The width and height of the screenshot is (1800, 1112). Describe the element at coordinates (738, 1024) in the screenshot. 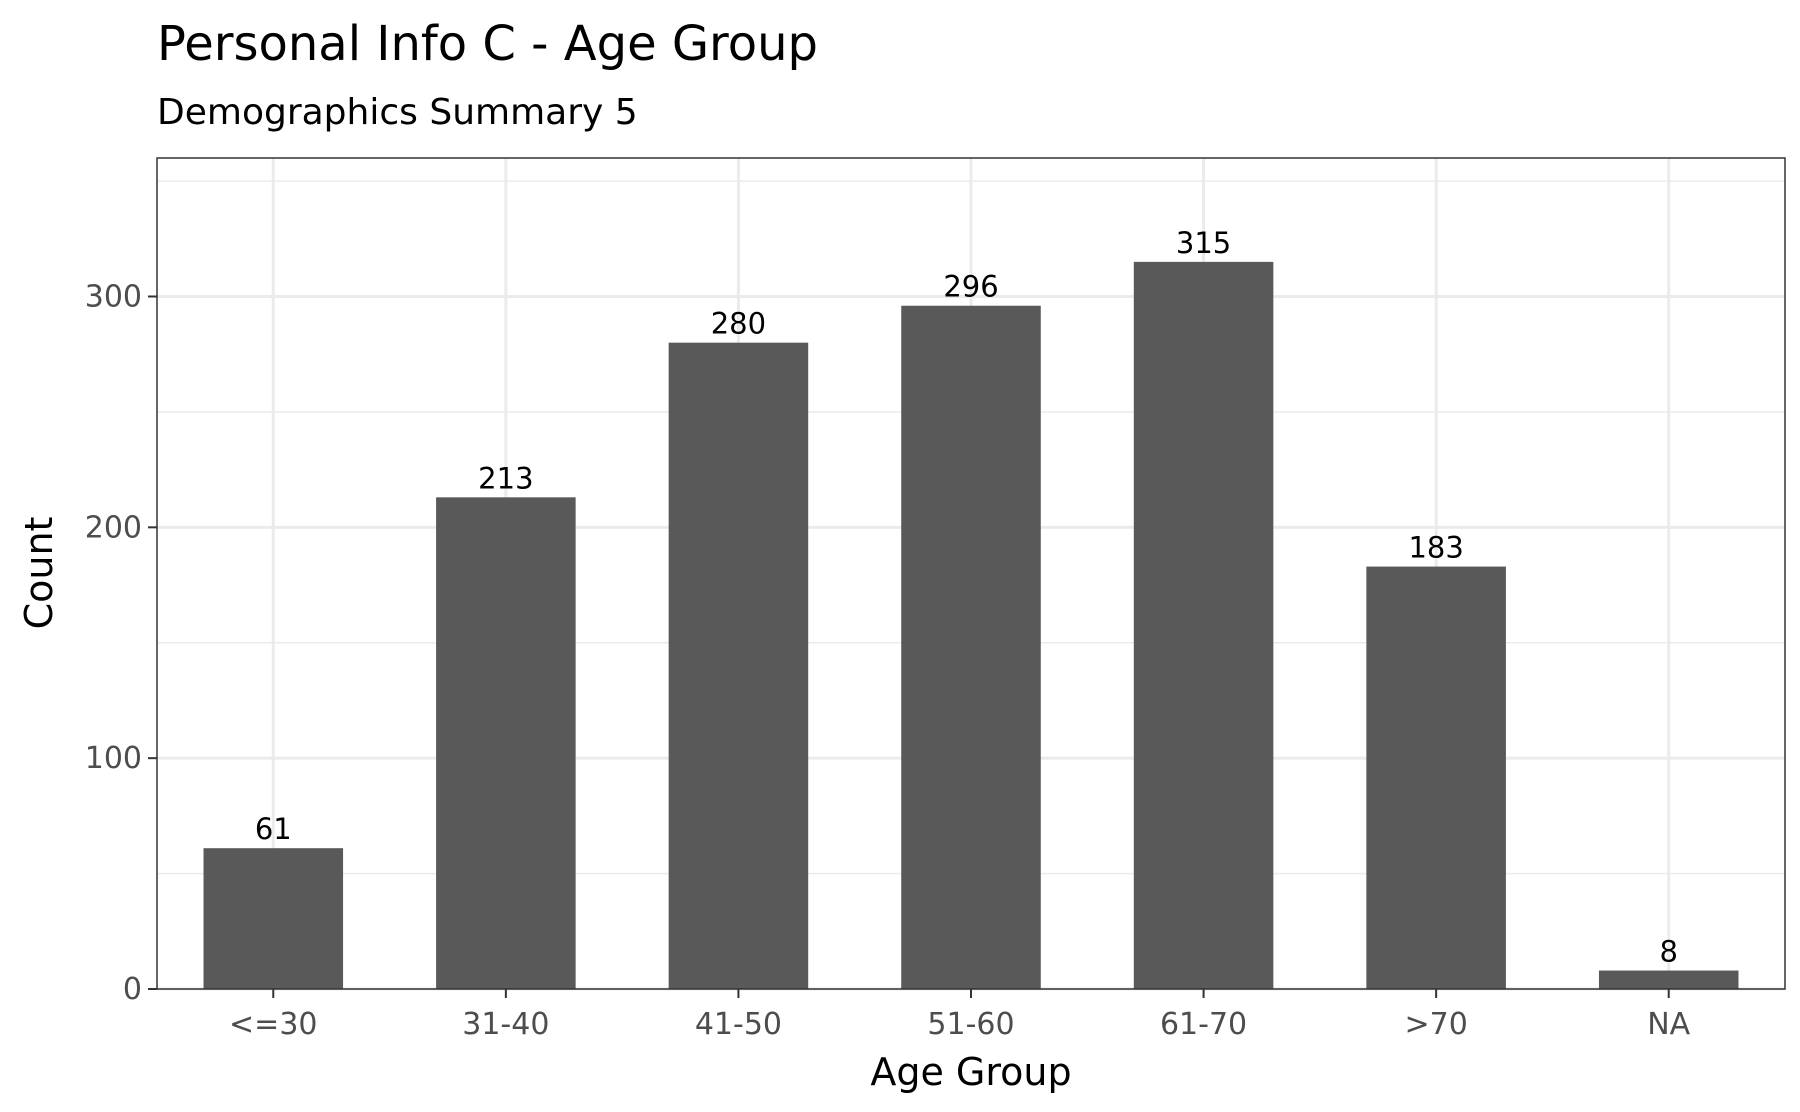

I see `x-tick-label: 41-50` at that location.